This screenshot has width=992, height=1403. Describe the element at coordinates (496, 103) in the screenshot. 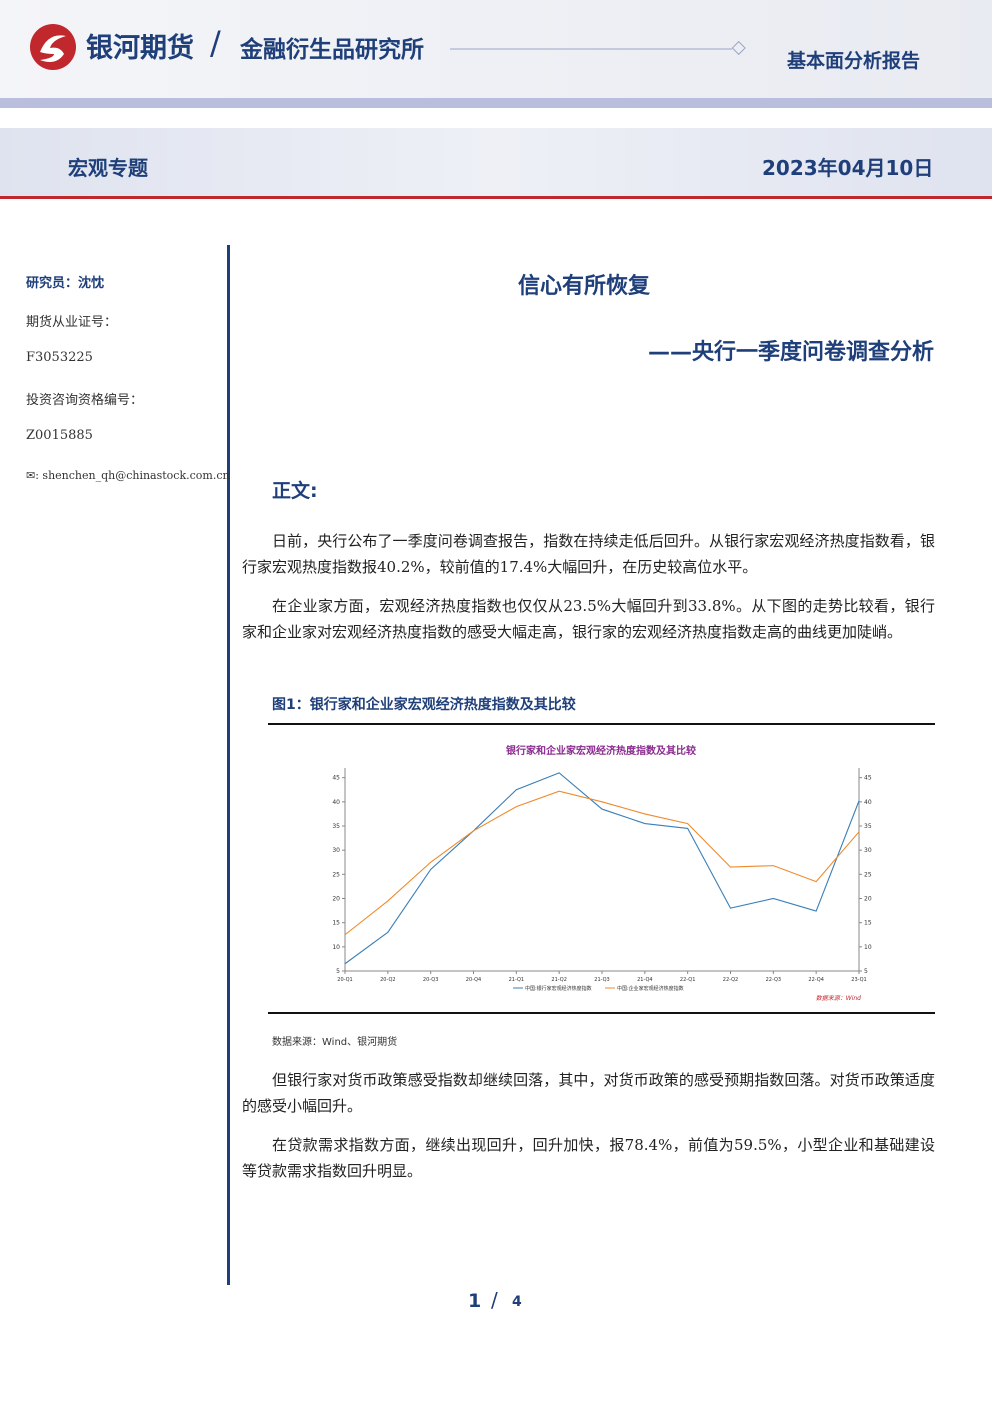

I see `header-rule` at that location.